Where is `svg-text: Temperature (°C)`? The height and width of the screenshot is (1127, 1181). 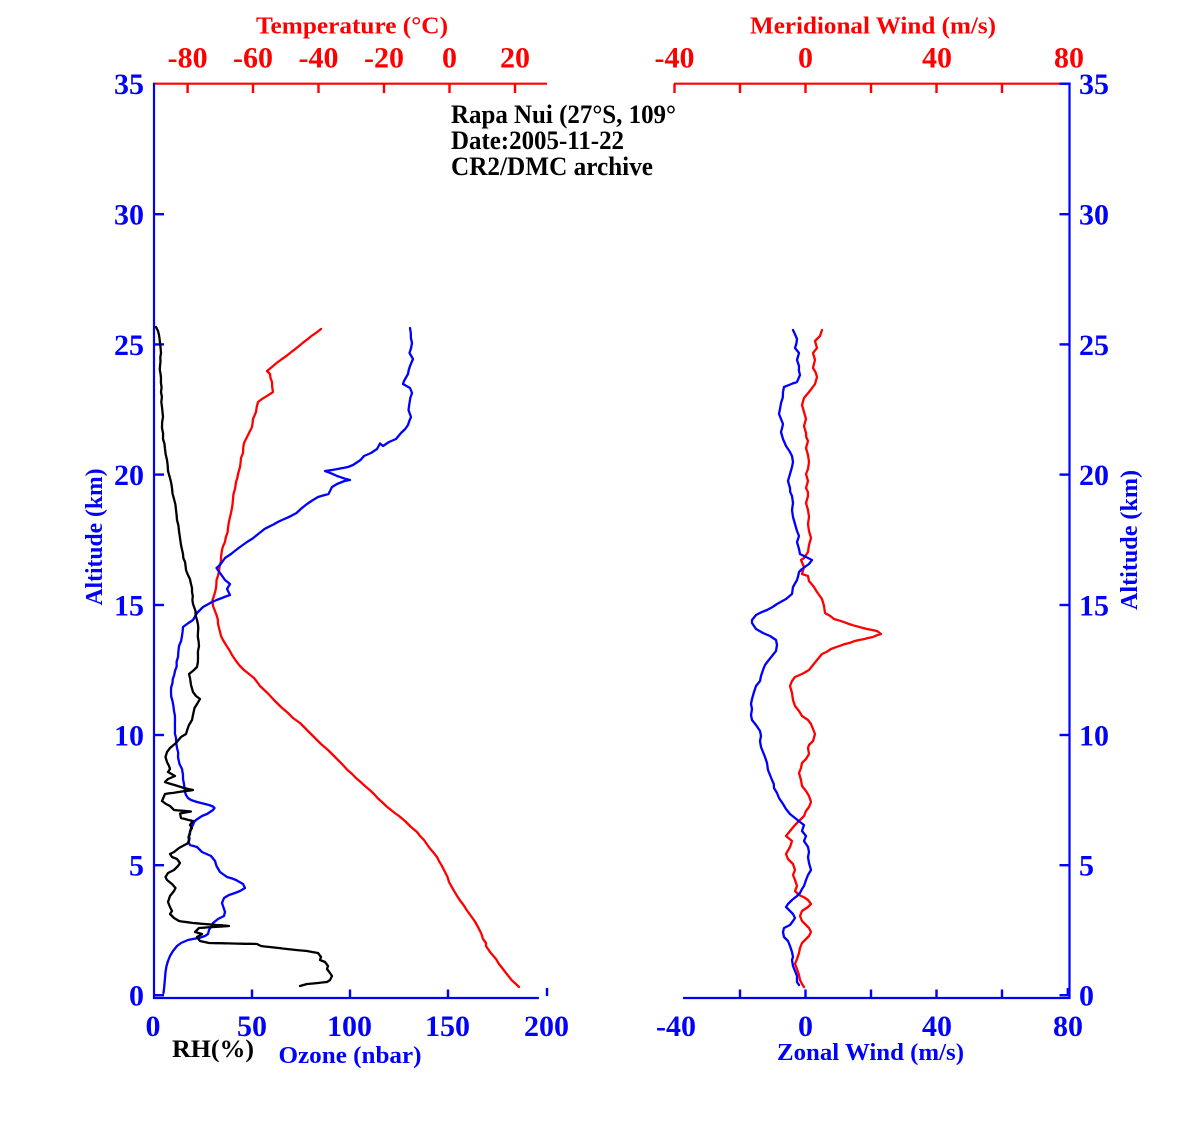 svg-text: Temperature (°C) is located at coordinates (352, 27).